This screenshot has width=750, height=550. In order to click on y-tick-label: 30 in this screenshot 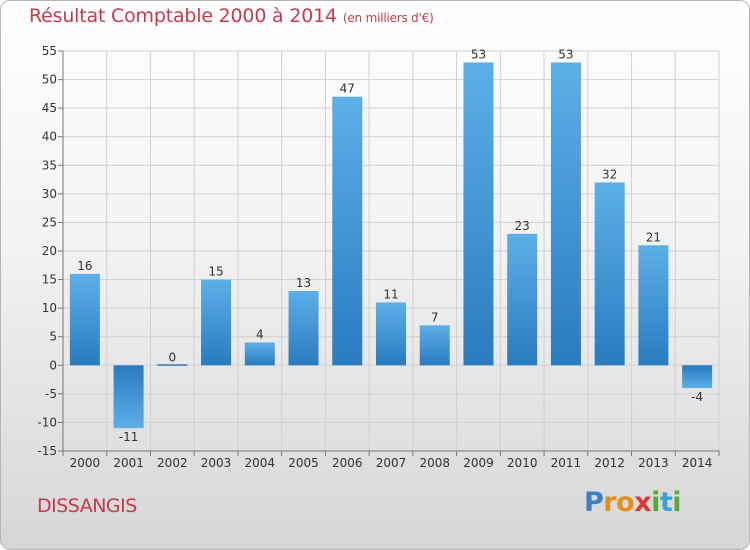, I will do `click(49, 194)`.